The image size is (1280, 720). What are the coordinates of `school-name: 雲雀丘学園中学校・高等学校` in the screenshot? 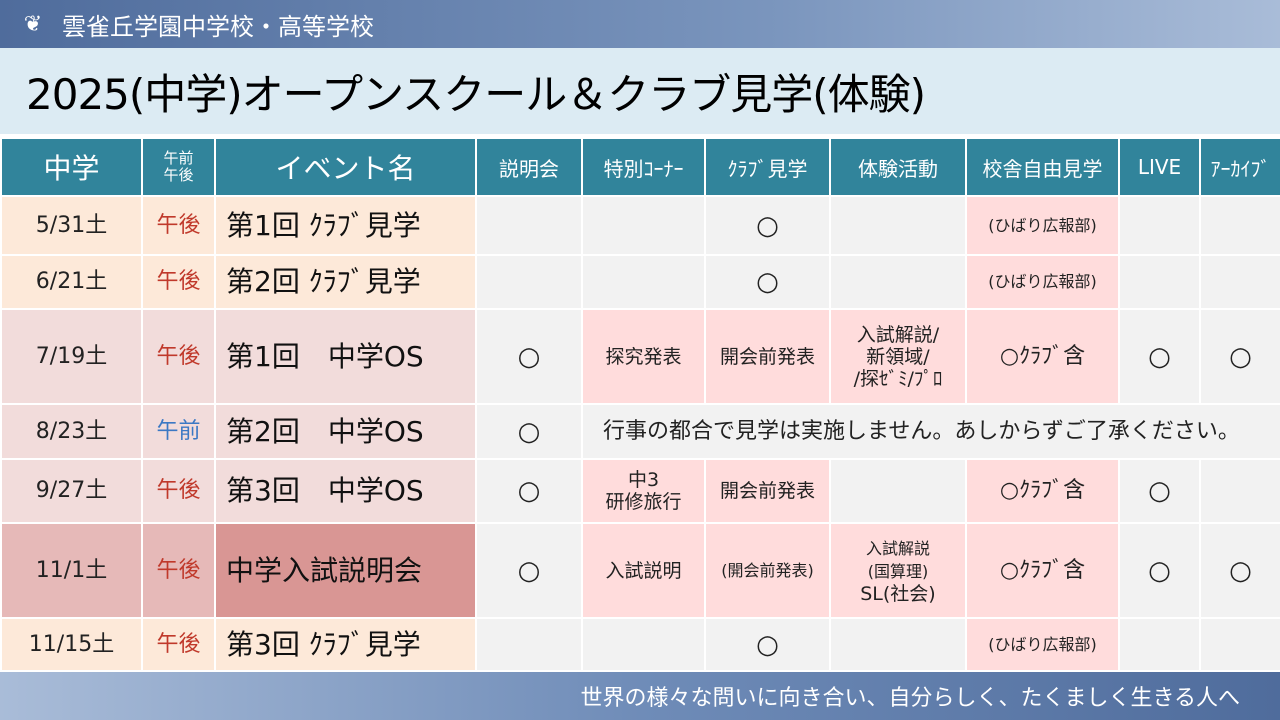 It's located at (218, 26).